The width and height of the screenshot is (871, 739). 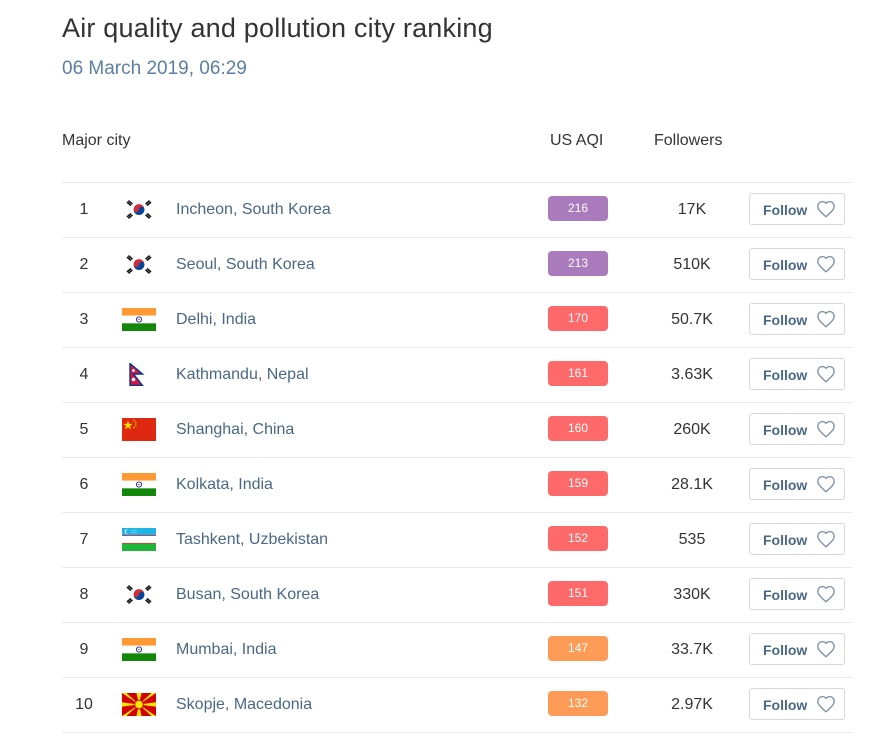 I want to click on header-us-aqi: US AQI, so click(x=577, y=140).